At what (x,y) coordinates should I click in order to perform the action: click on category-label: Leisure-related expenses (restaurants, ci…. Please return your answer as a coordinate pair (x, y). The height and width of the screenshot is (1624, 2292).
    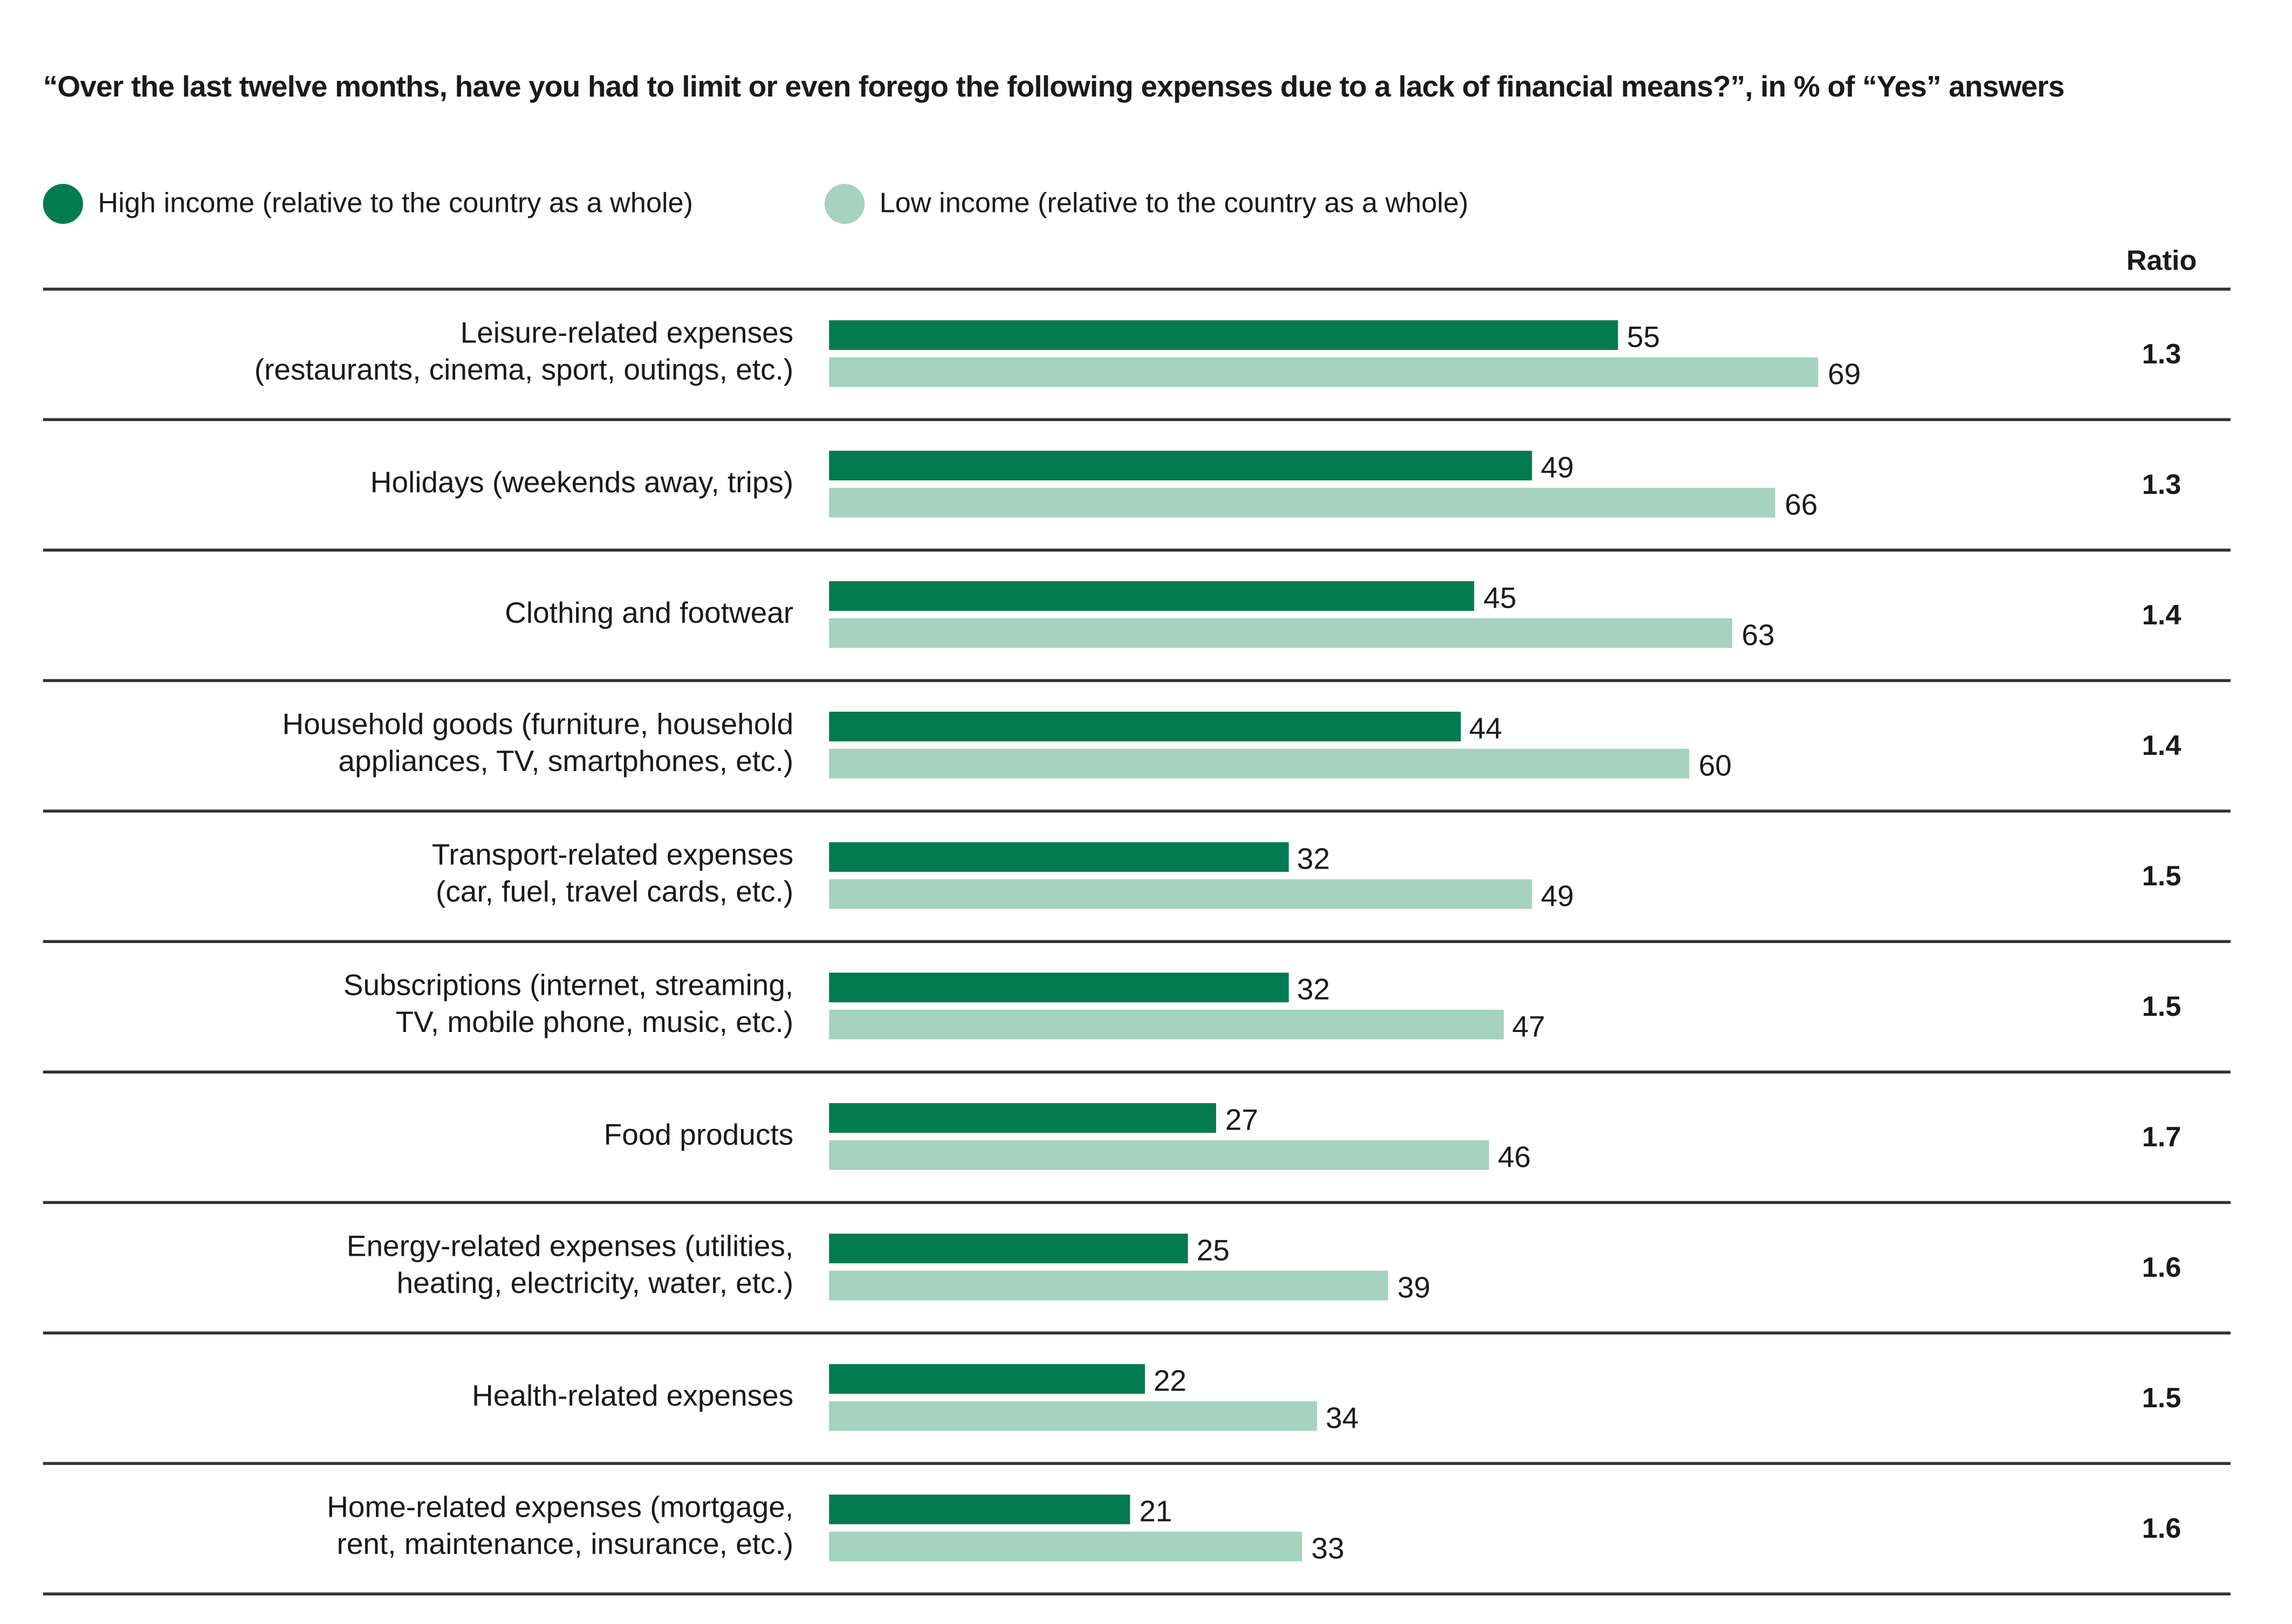
    Looking at the image, I should click on (408, 353).